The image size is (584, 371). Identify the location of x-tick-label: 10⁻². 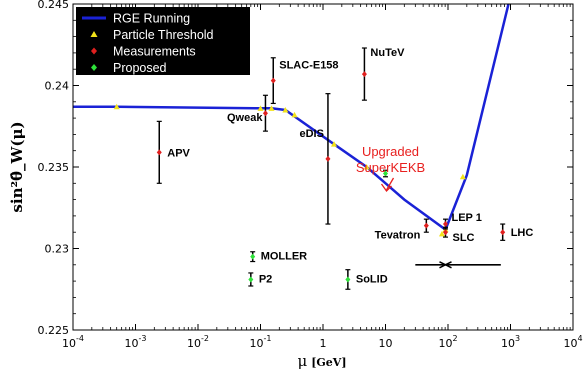
(198, 342).